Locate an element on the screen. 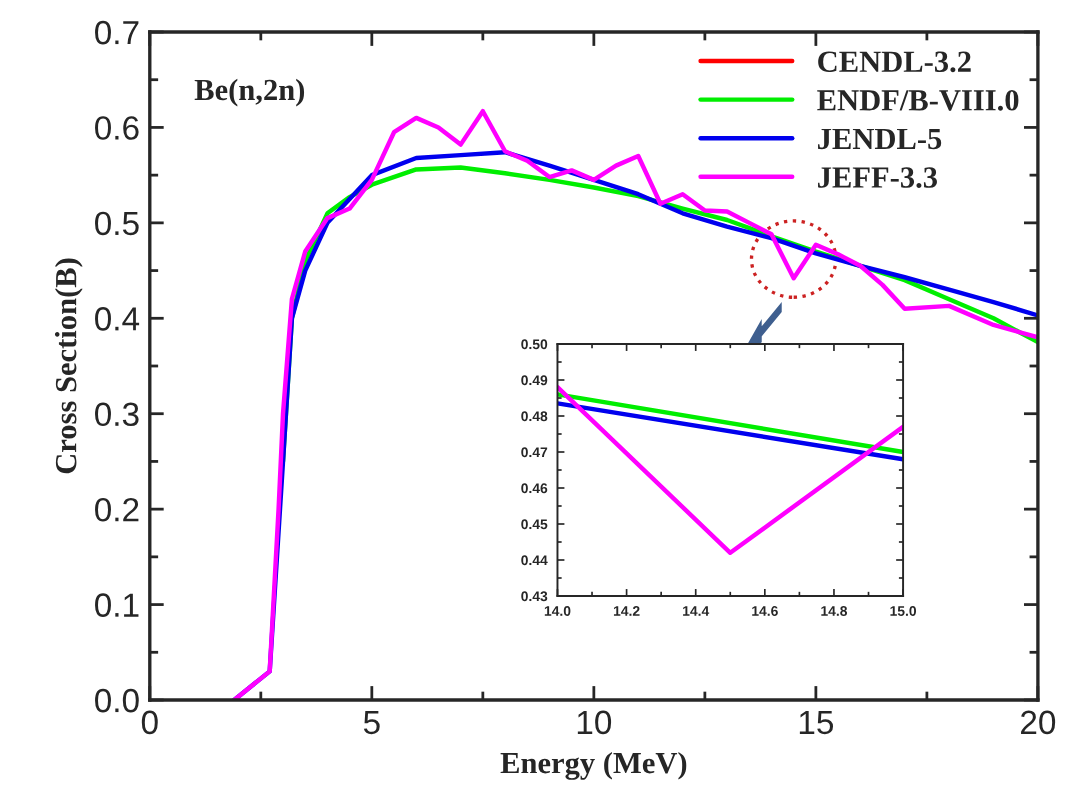 The width and height of the screenshot is (1070, 800). y-tick-label: 0.5 is located at coordinates (117, 223).